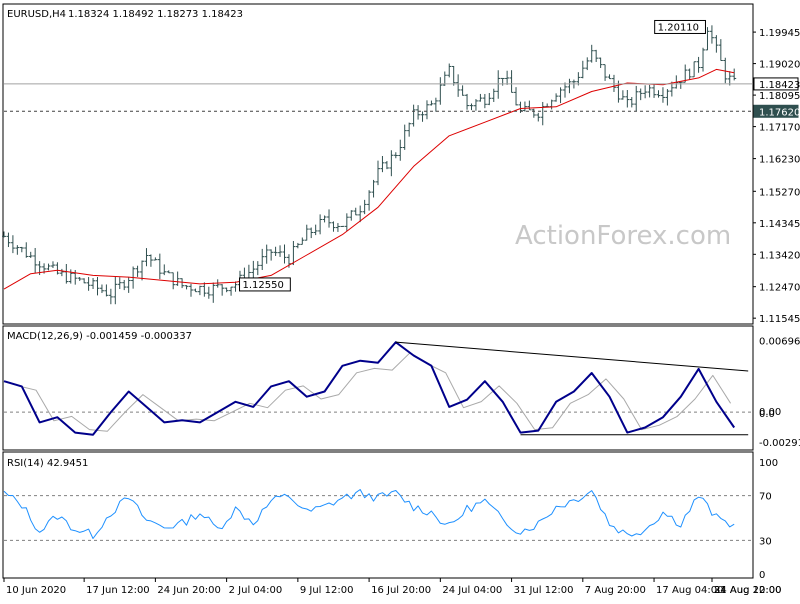 The image size is (800, 604). Describe the element at coordinates (472, 590) in the screenshot. I see `x-tick-label: 24 Jul 04:00` at that location.